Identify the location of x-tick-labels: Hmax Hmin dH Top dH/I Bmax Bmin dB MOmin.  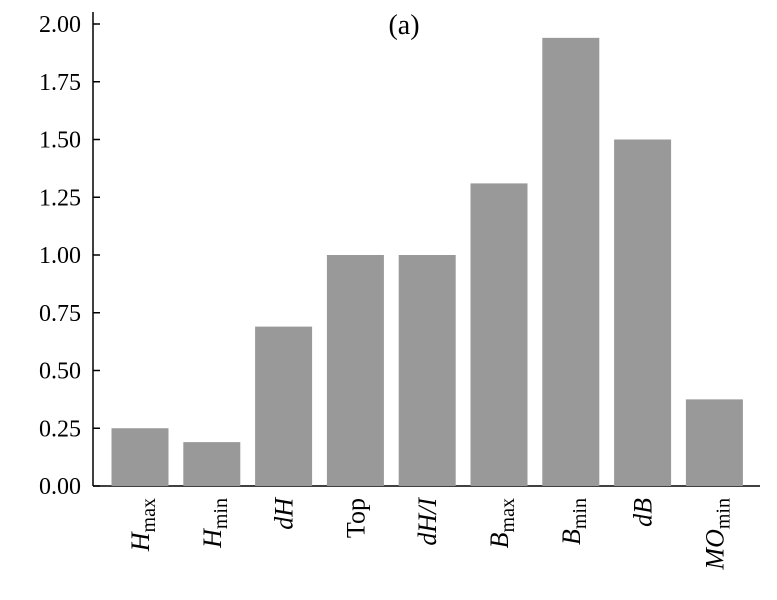
(430, 534).